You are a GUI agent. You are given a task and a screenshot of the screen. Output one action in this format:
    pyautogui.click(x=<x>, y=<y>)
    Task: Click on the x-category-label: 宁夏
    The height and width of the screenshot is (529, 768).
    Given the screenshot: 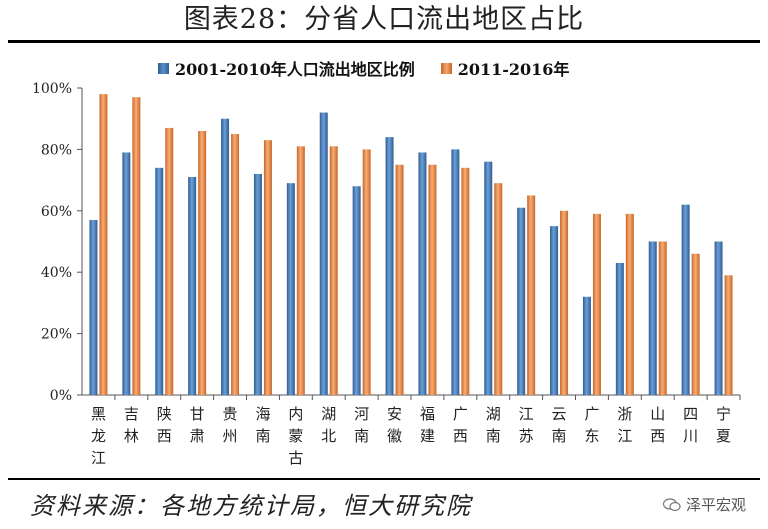 What is the action you would take?
    pyautogui.click(x=723, y=425)
    